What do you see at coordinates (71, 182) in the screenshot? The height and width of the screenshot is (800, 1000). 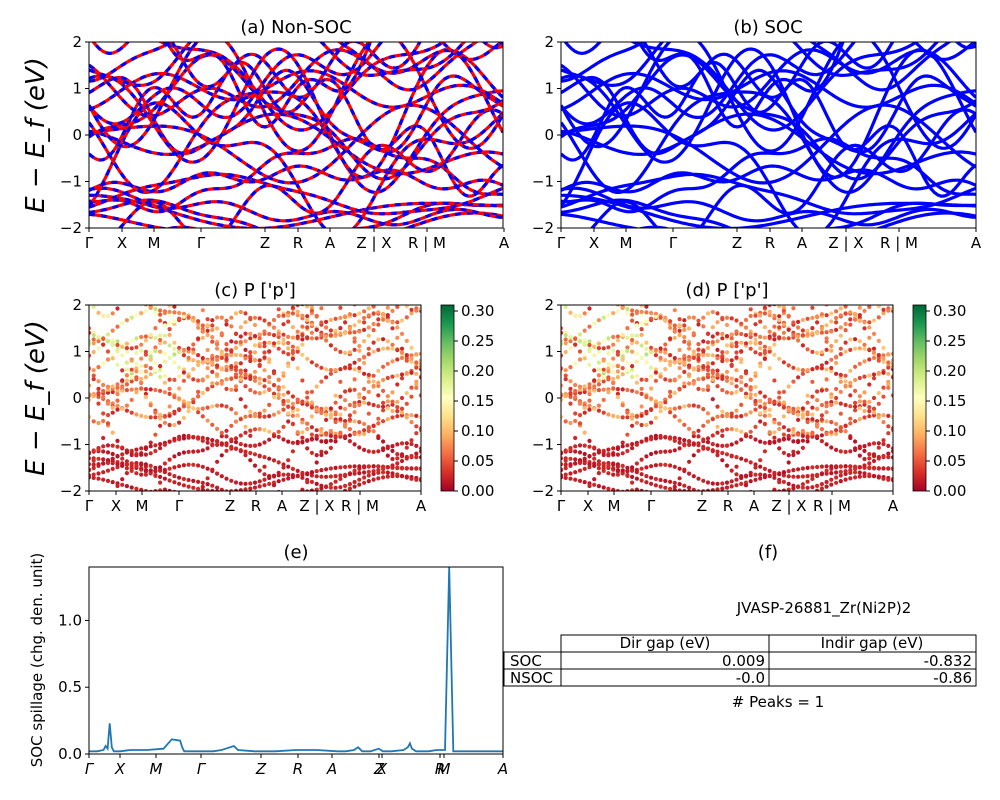 I see `y-tick-label: −1` at bounding box center [71, 182].